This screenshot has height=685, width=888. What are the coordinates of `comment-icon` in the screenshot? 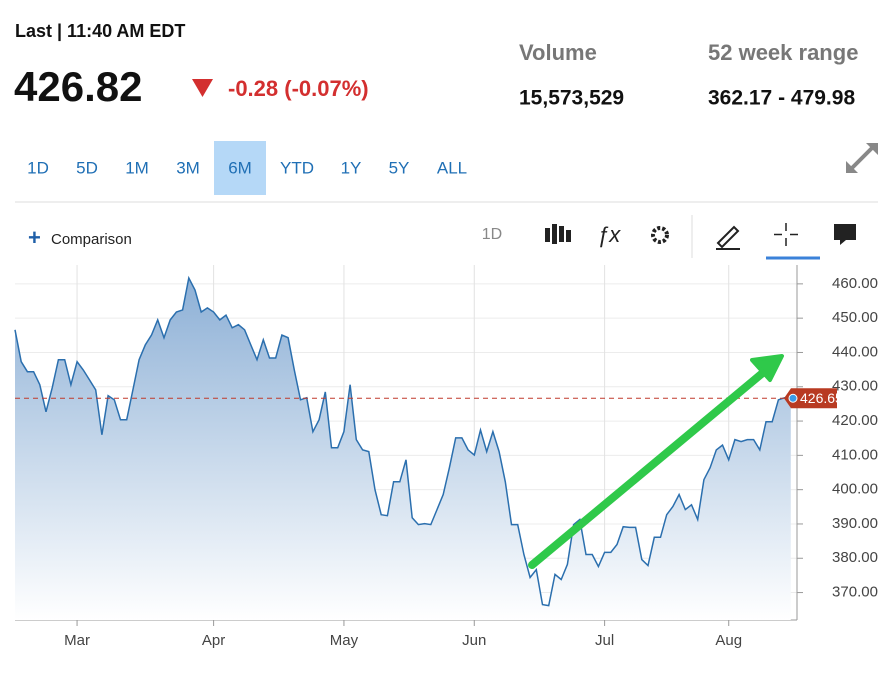 It's located at (845, 234).